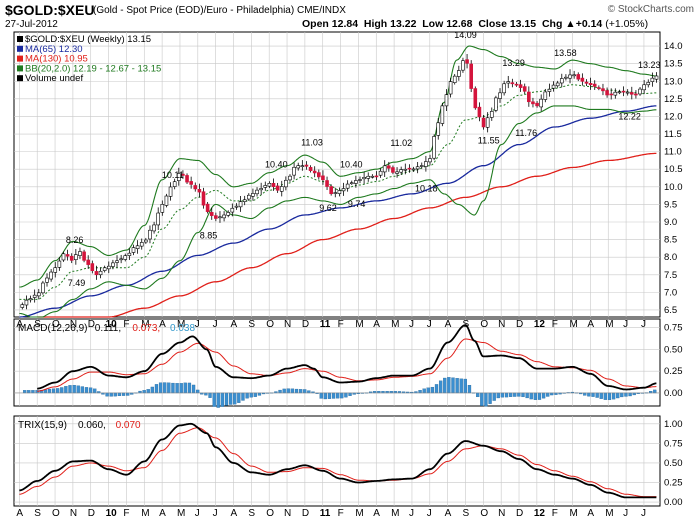 The height and width of the screenshot is (530, 700). What do you see at coordinates (673, 349) in the screenshot?
I see `macd-y-tick-label: 0.50` at bounding box center [673, 349].